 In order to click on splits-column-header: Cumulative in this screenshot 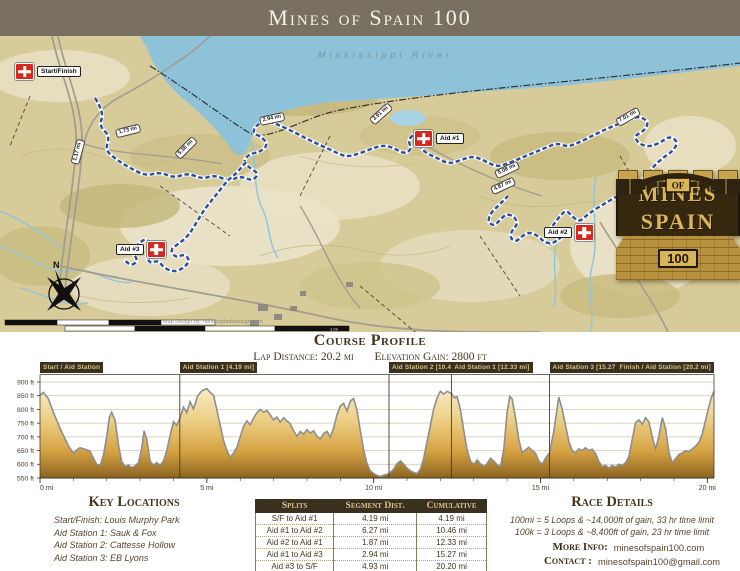, I will do `click(451, 506)`.